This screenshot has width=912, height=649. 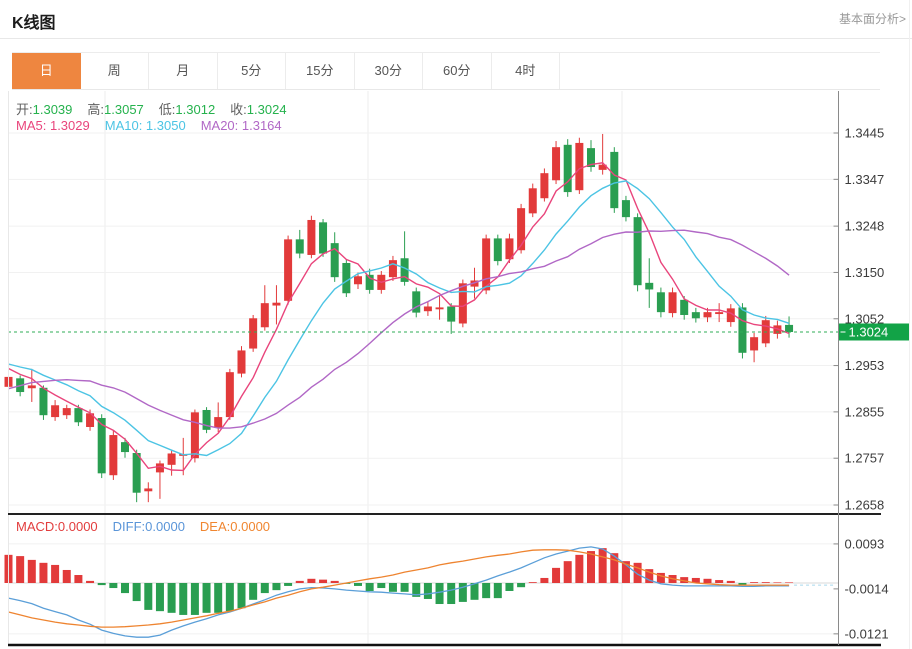 What do you see at coordinates (867, 633) in the screenshot?
I see `macd-axis-label: -0.0121` at bounding box center [867, 633].